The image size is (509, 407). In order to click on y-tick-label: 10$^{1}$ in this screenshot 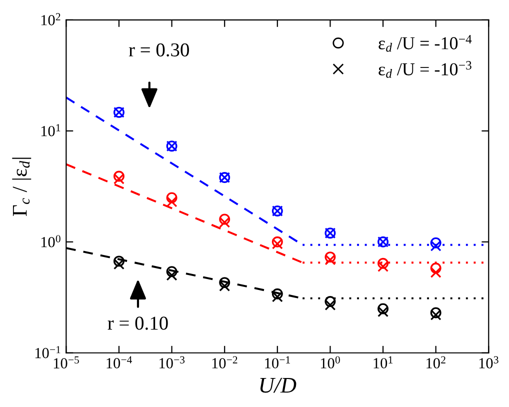, I will do `click(50, 130)`.